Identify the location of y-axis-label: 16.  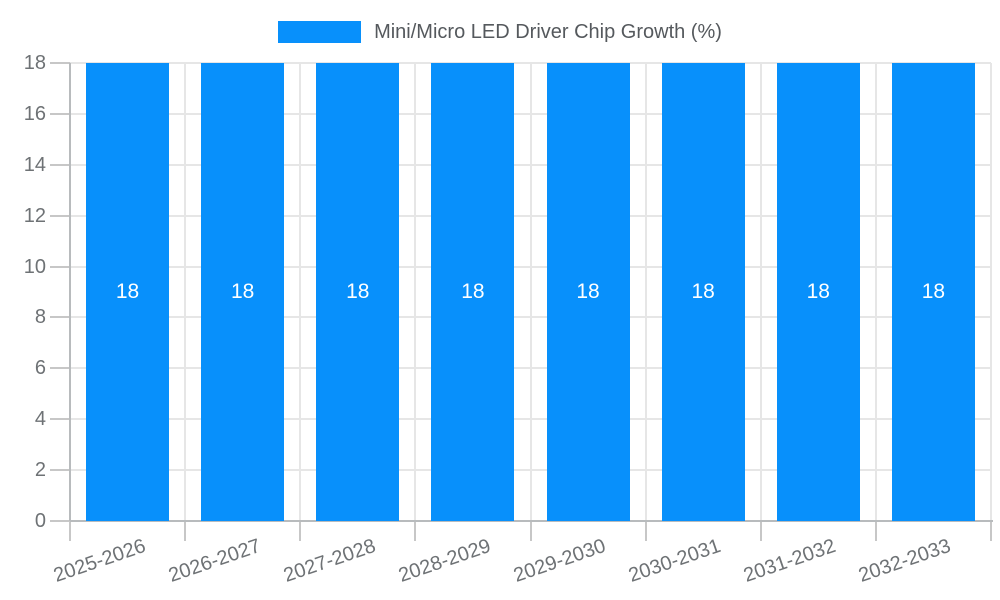
(34, 113).